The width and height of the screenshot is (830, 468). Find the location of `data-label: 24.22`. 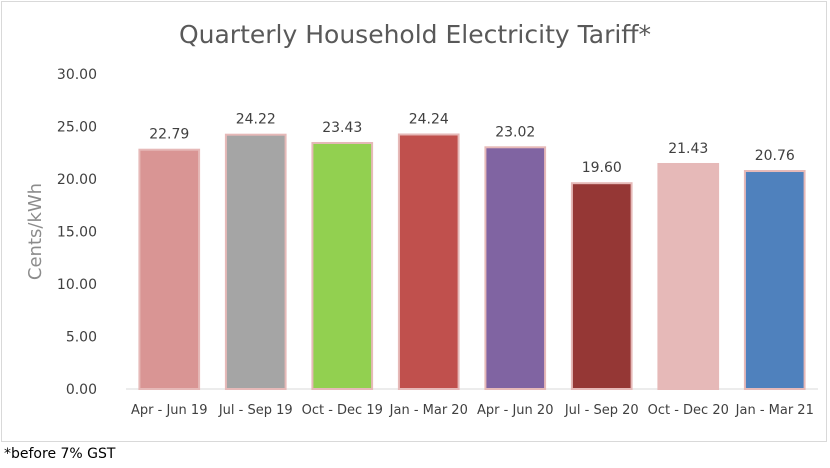

data-label: 24.22 is located at coordinates (256, 120).